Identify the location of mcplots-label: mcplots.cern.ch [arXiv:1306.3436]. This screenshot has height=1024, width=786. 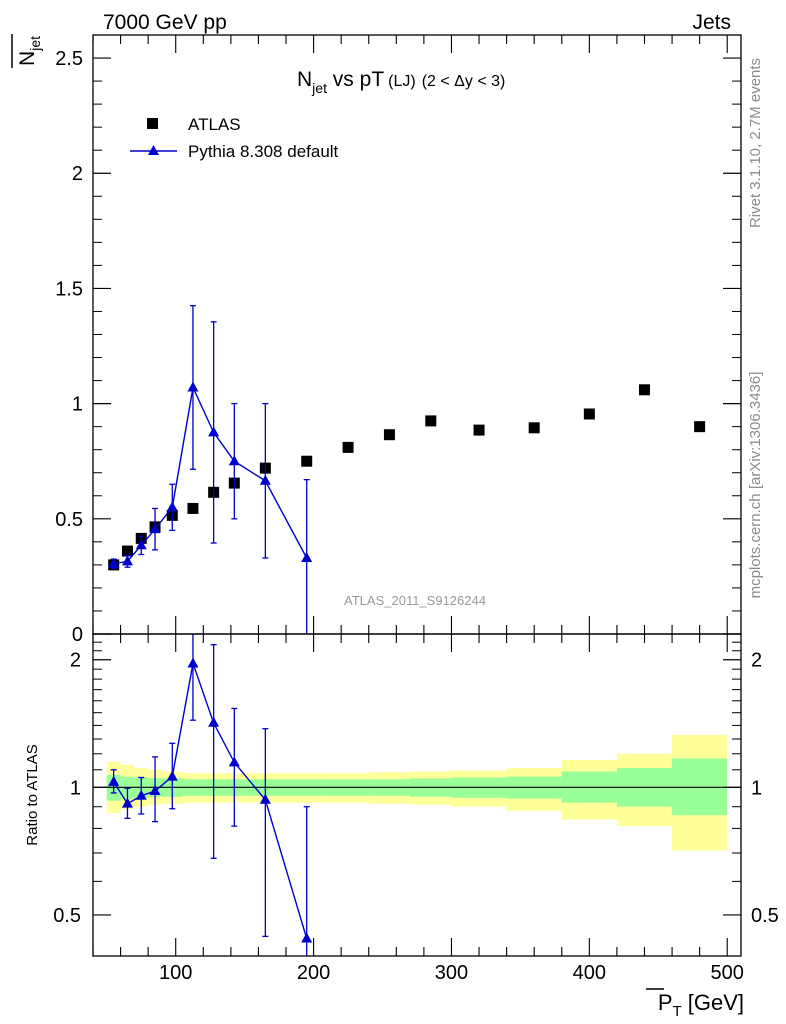
(755, 485).